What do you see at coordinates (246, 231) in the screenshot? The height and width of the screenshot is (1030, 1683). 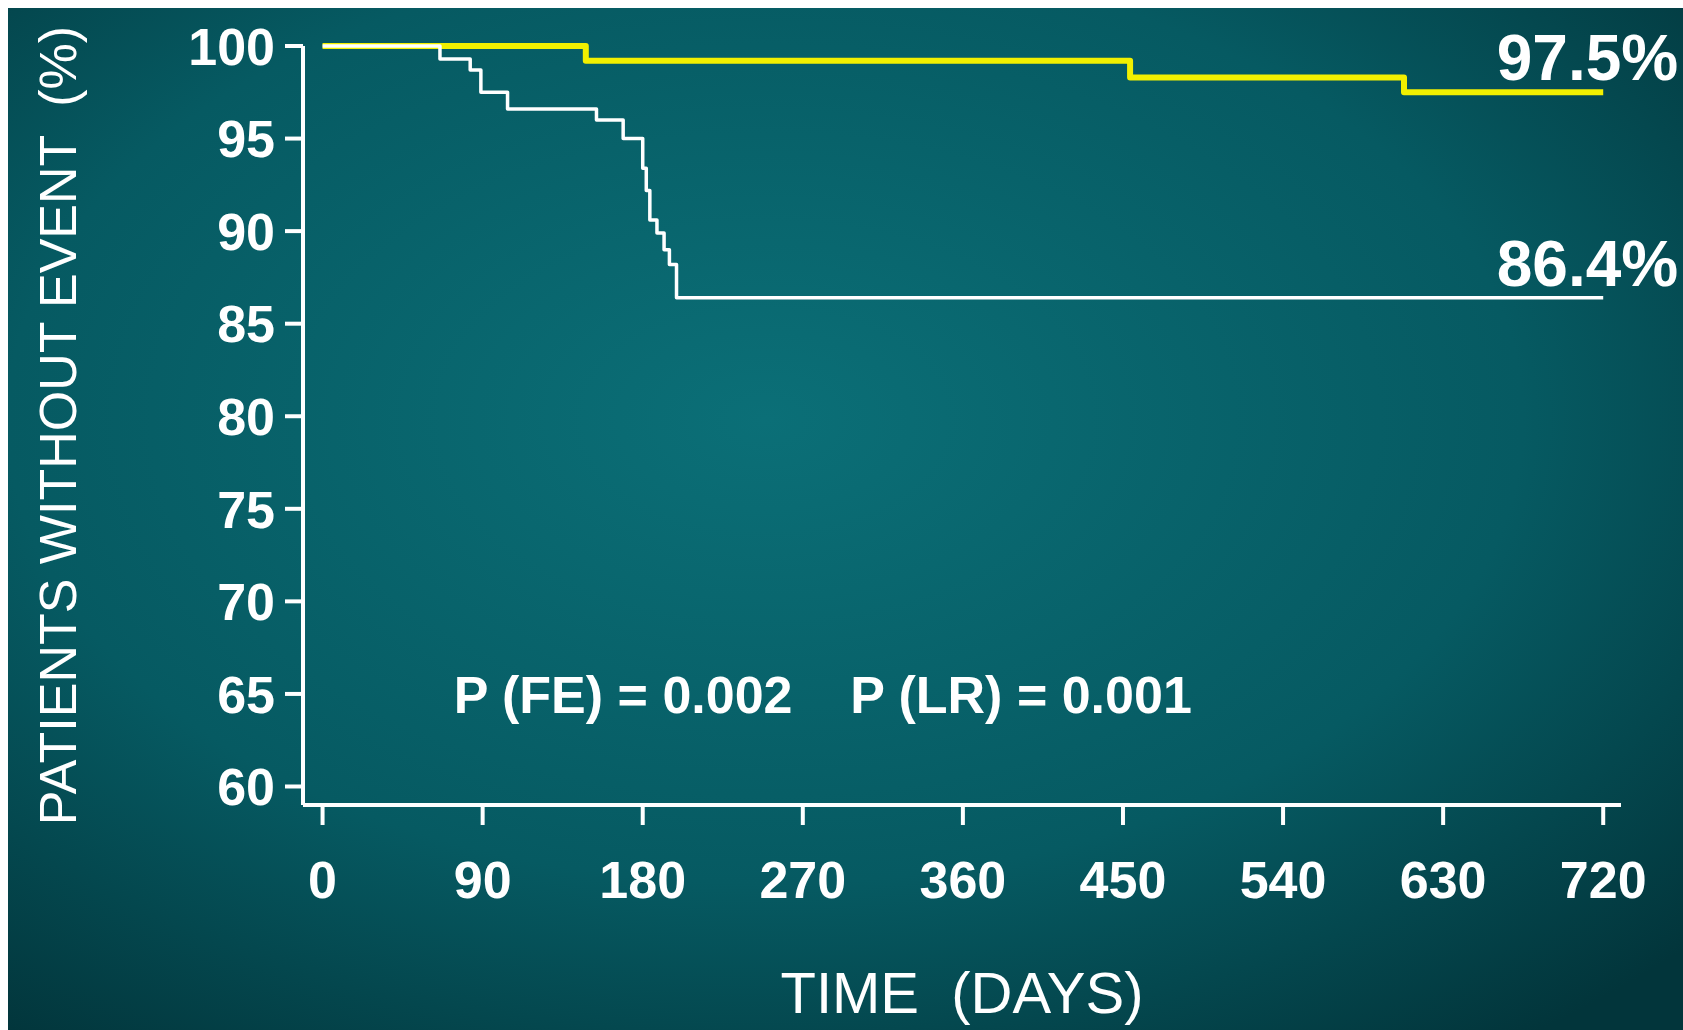 I see `y-tick-label: 90` at bounding box center [246, 231].